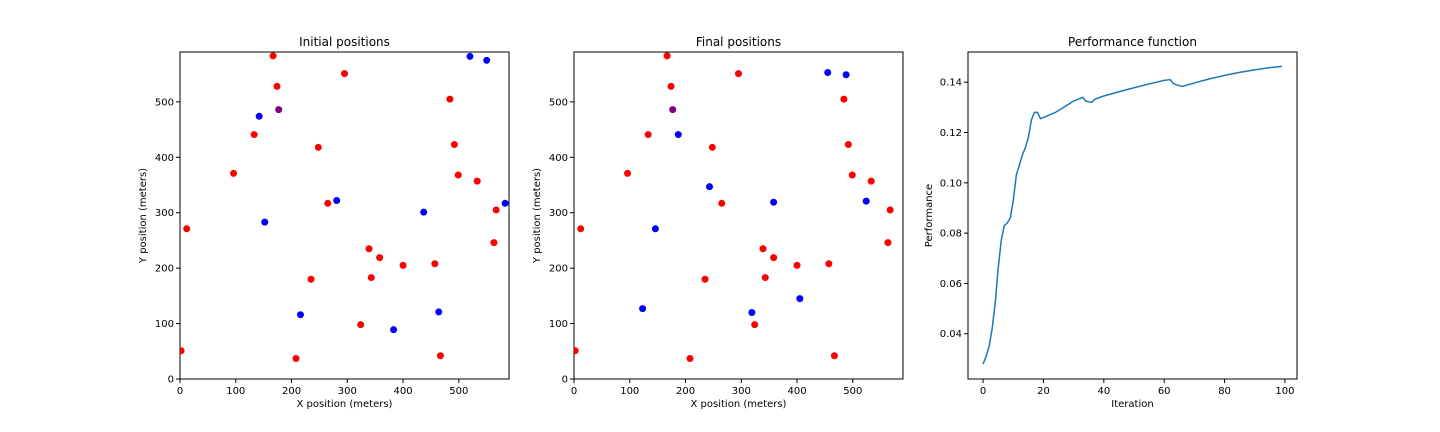 The height and width of the screenshot is (432, 1440). What do you see at coordinates (565, 380) in the screenshot?
I see `y-tick-label: 0` at bounding box center [565, 380].